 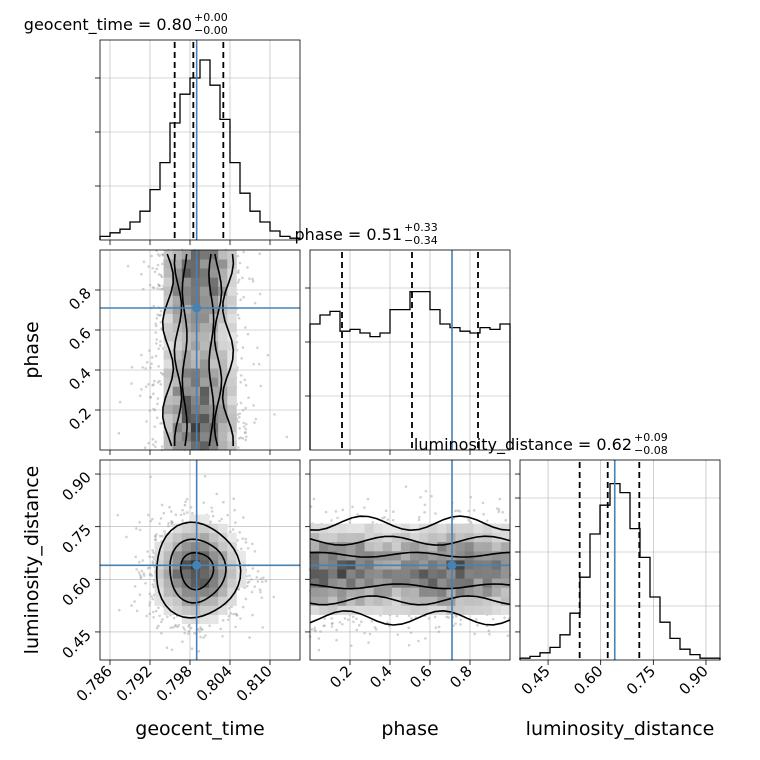 I want to click on y-tick-label: 0.2, so click(x=80, y=419).